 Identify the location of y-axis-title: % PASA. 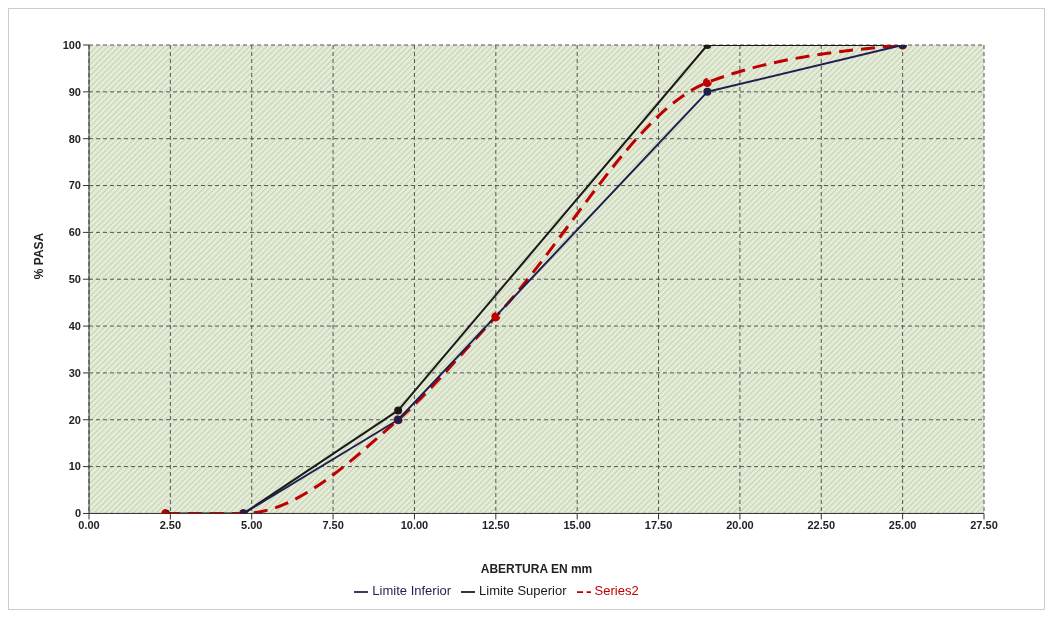
(39, 256).